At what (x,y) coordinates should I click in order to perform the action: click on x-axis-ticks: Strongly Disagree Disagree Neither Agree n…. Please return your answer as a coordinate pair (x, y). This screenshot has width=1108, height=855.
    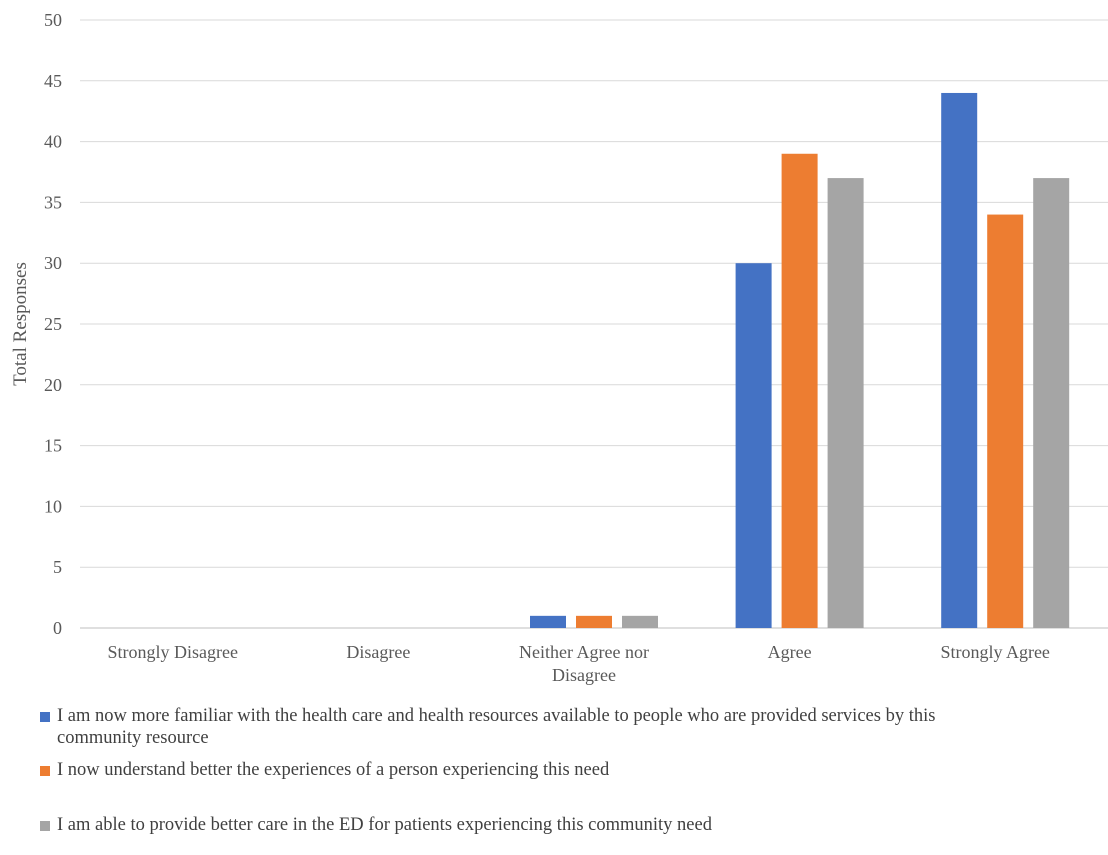
    Looking at the image, I should click on (579, 663).